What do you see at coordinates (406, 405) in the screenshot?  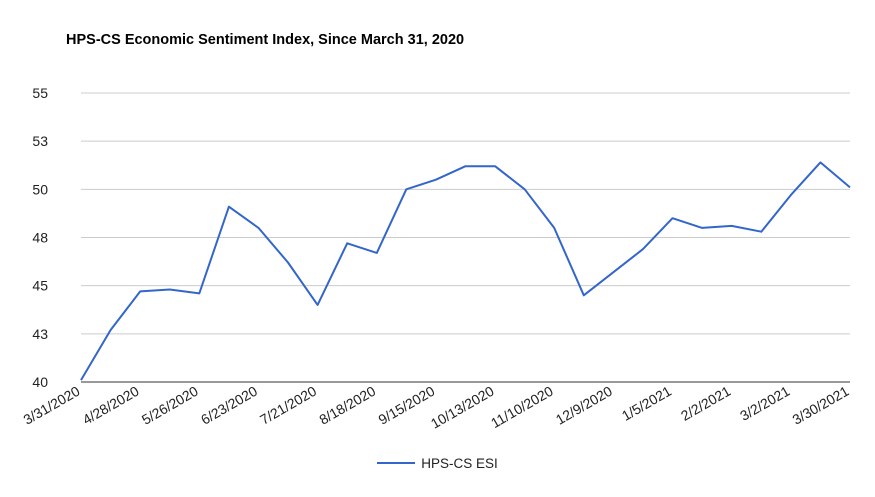 I see `x-tick-label: 9/15/2020` at bounding box center [406, 405].